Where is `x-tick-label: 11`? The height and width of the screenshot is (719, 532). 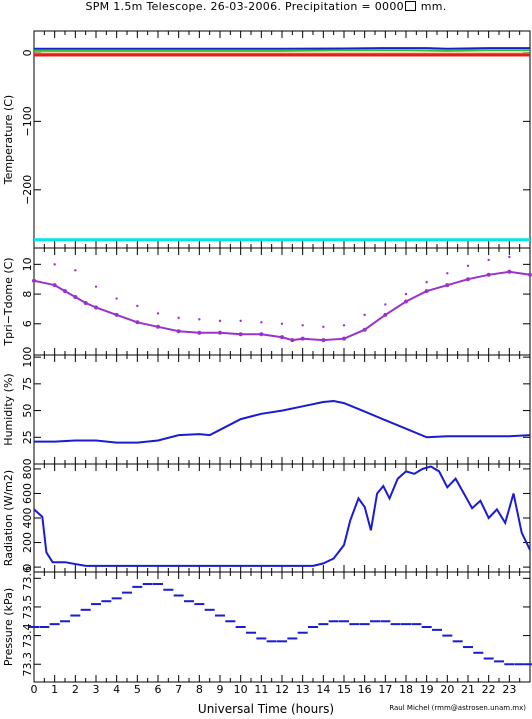
x-tick-label: 11 is located at coordinates (261, 689).